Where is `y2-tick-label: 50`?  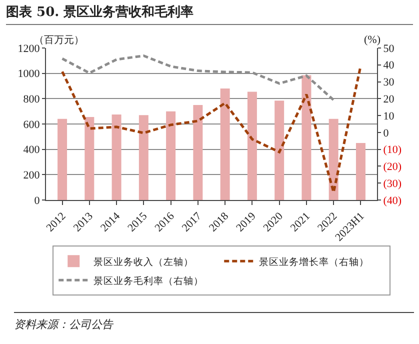 y2-tick-label: 50 is located at coordinates (389, 48).